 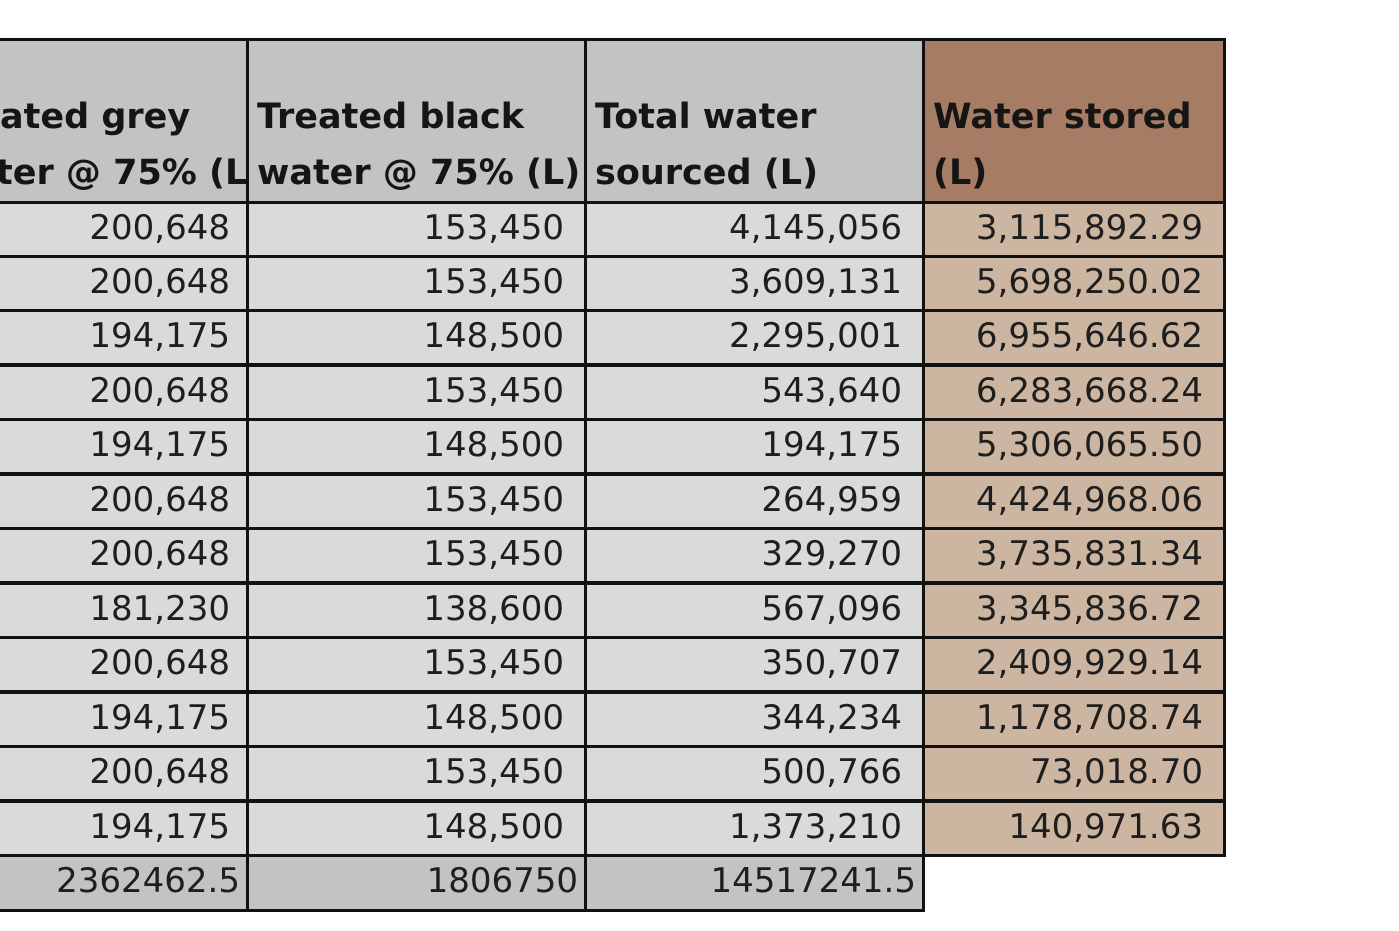 I want to click on cell-stored: 2,409,929.14, so click(x=1074, y=664).